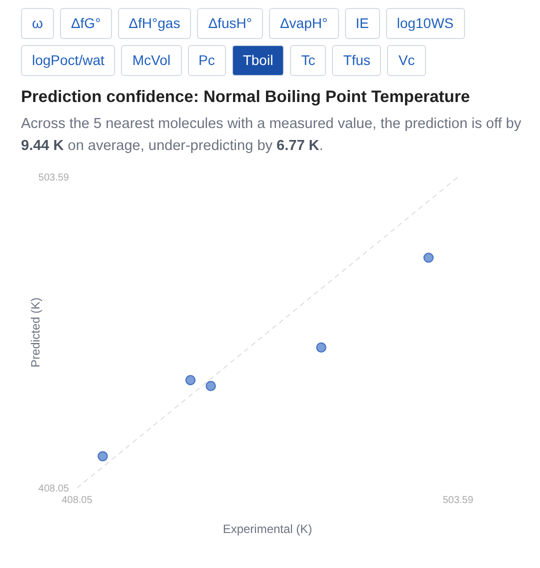 This screenshot has width=540, height=568. I want to click on tab-button: ΔfusH°, so click(230, 23).